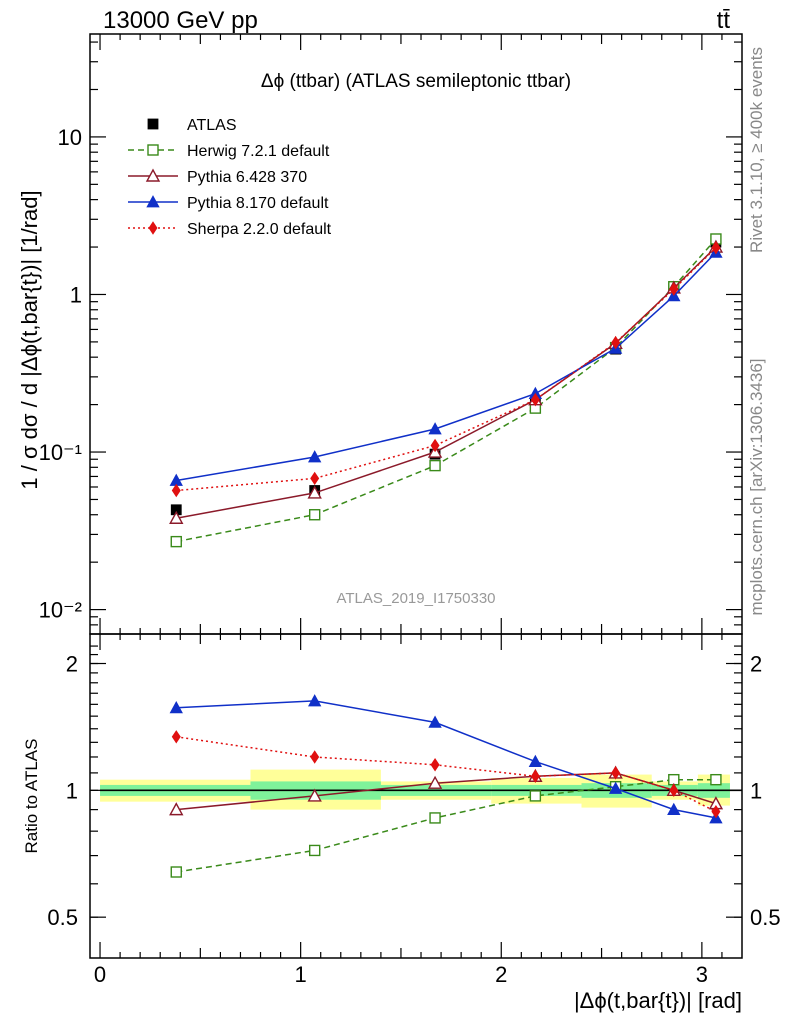 The image size is (786, 1024). I want to click on ratio-y-tick-label-left: 0.5, so click(62, 917).